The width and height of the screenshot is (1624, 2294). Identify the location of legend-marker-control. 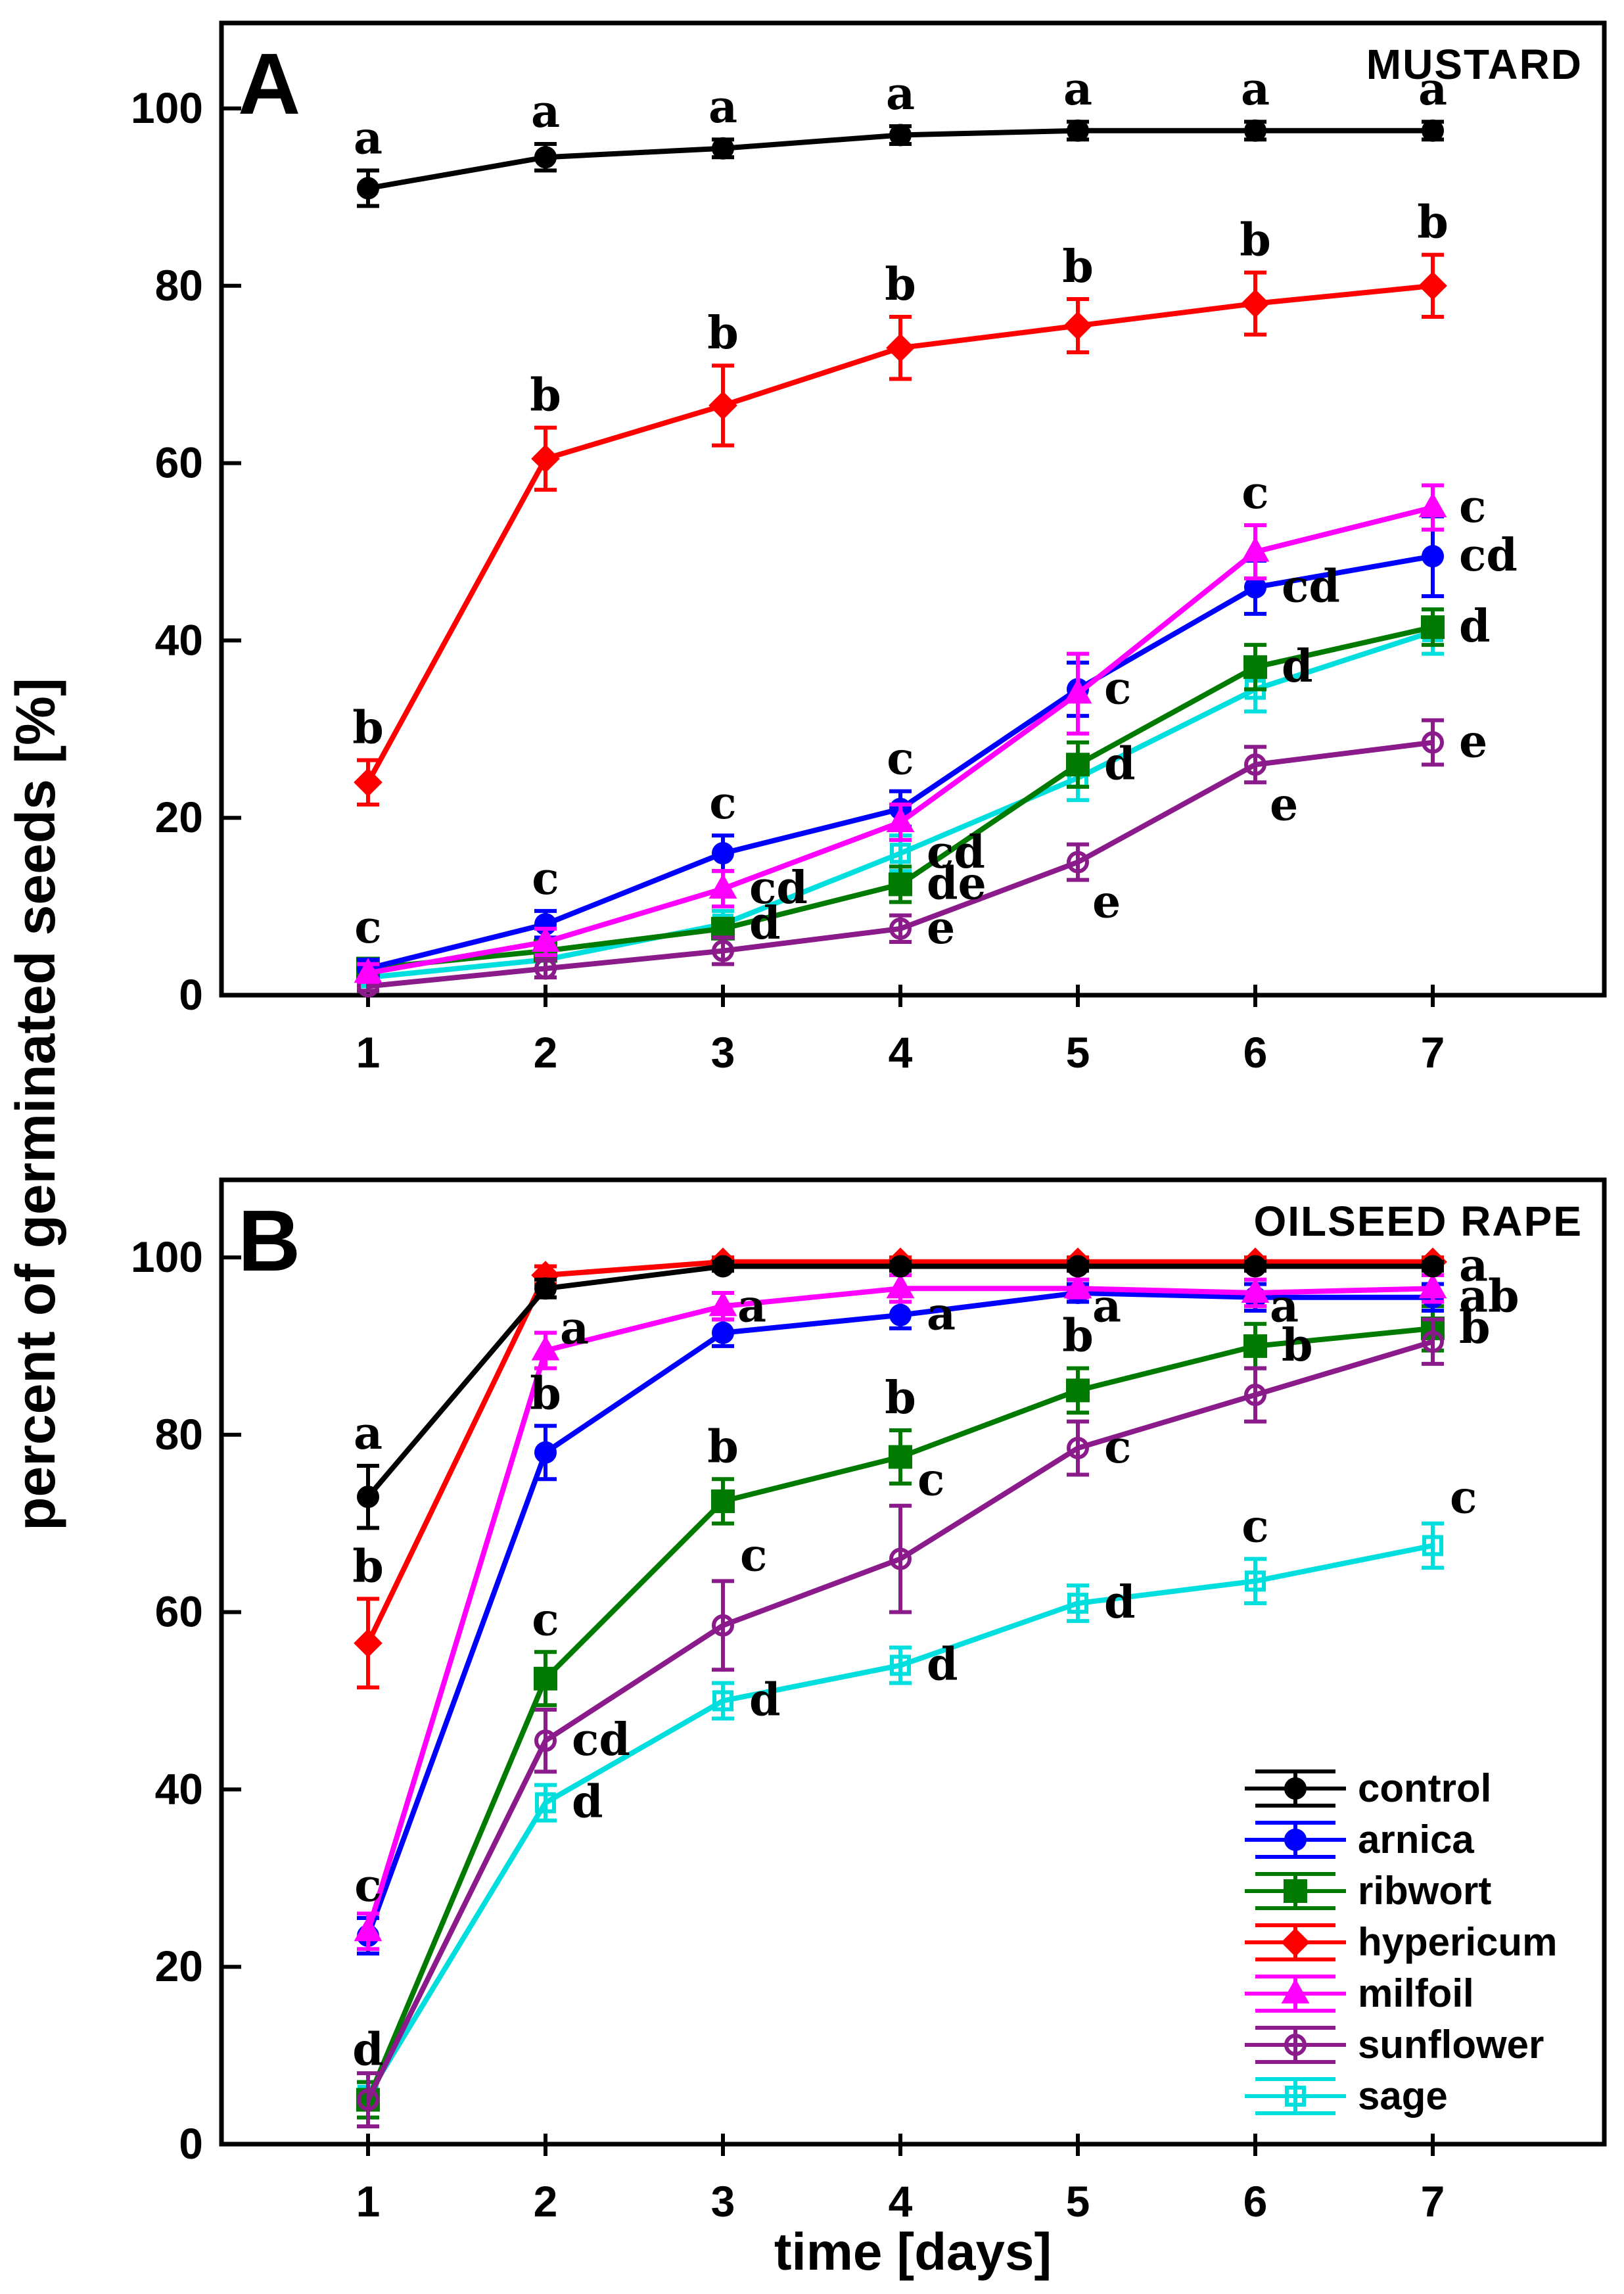
(1296, 1788).